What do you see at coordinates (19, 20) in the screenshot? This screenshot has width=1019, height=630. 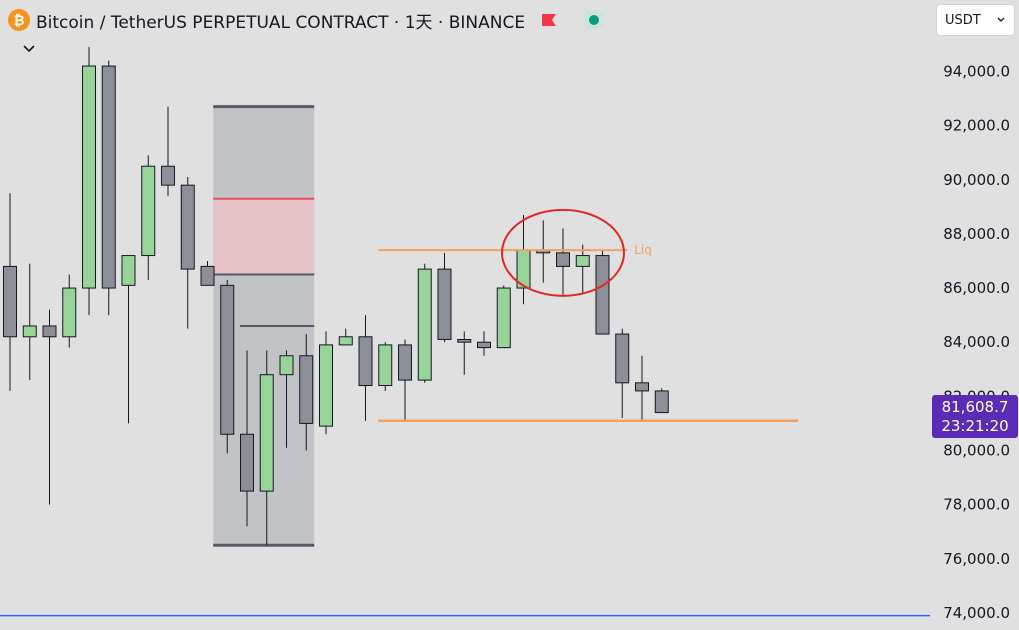 I see `bitcoin-icon: ₿` at bounding box center [19, 20].